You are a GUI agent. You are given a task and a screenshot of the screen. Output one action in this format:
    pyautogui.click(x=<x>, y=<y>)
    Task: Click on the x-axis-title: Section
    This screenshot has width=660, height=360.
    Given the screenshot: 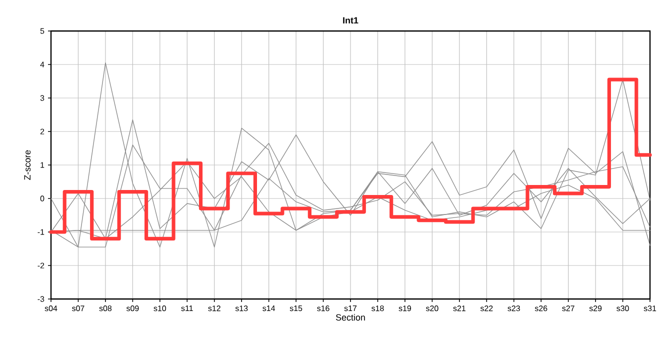 What is the action you would take?
    pyautogui.click(x=350, y=317)
    